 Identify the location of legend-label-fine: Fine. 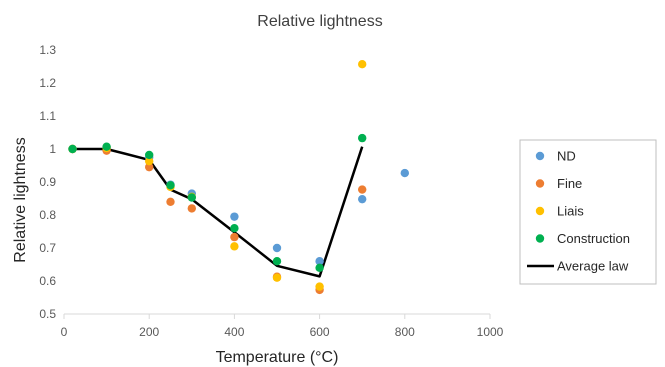
(569, 183).